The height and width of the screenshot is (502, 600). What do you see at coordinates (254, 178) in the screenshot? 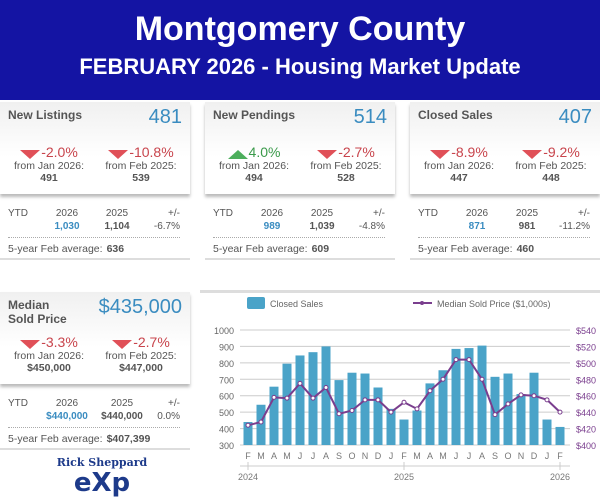
I see `change-prev: 494` at bounding box center [254, 178].